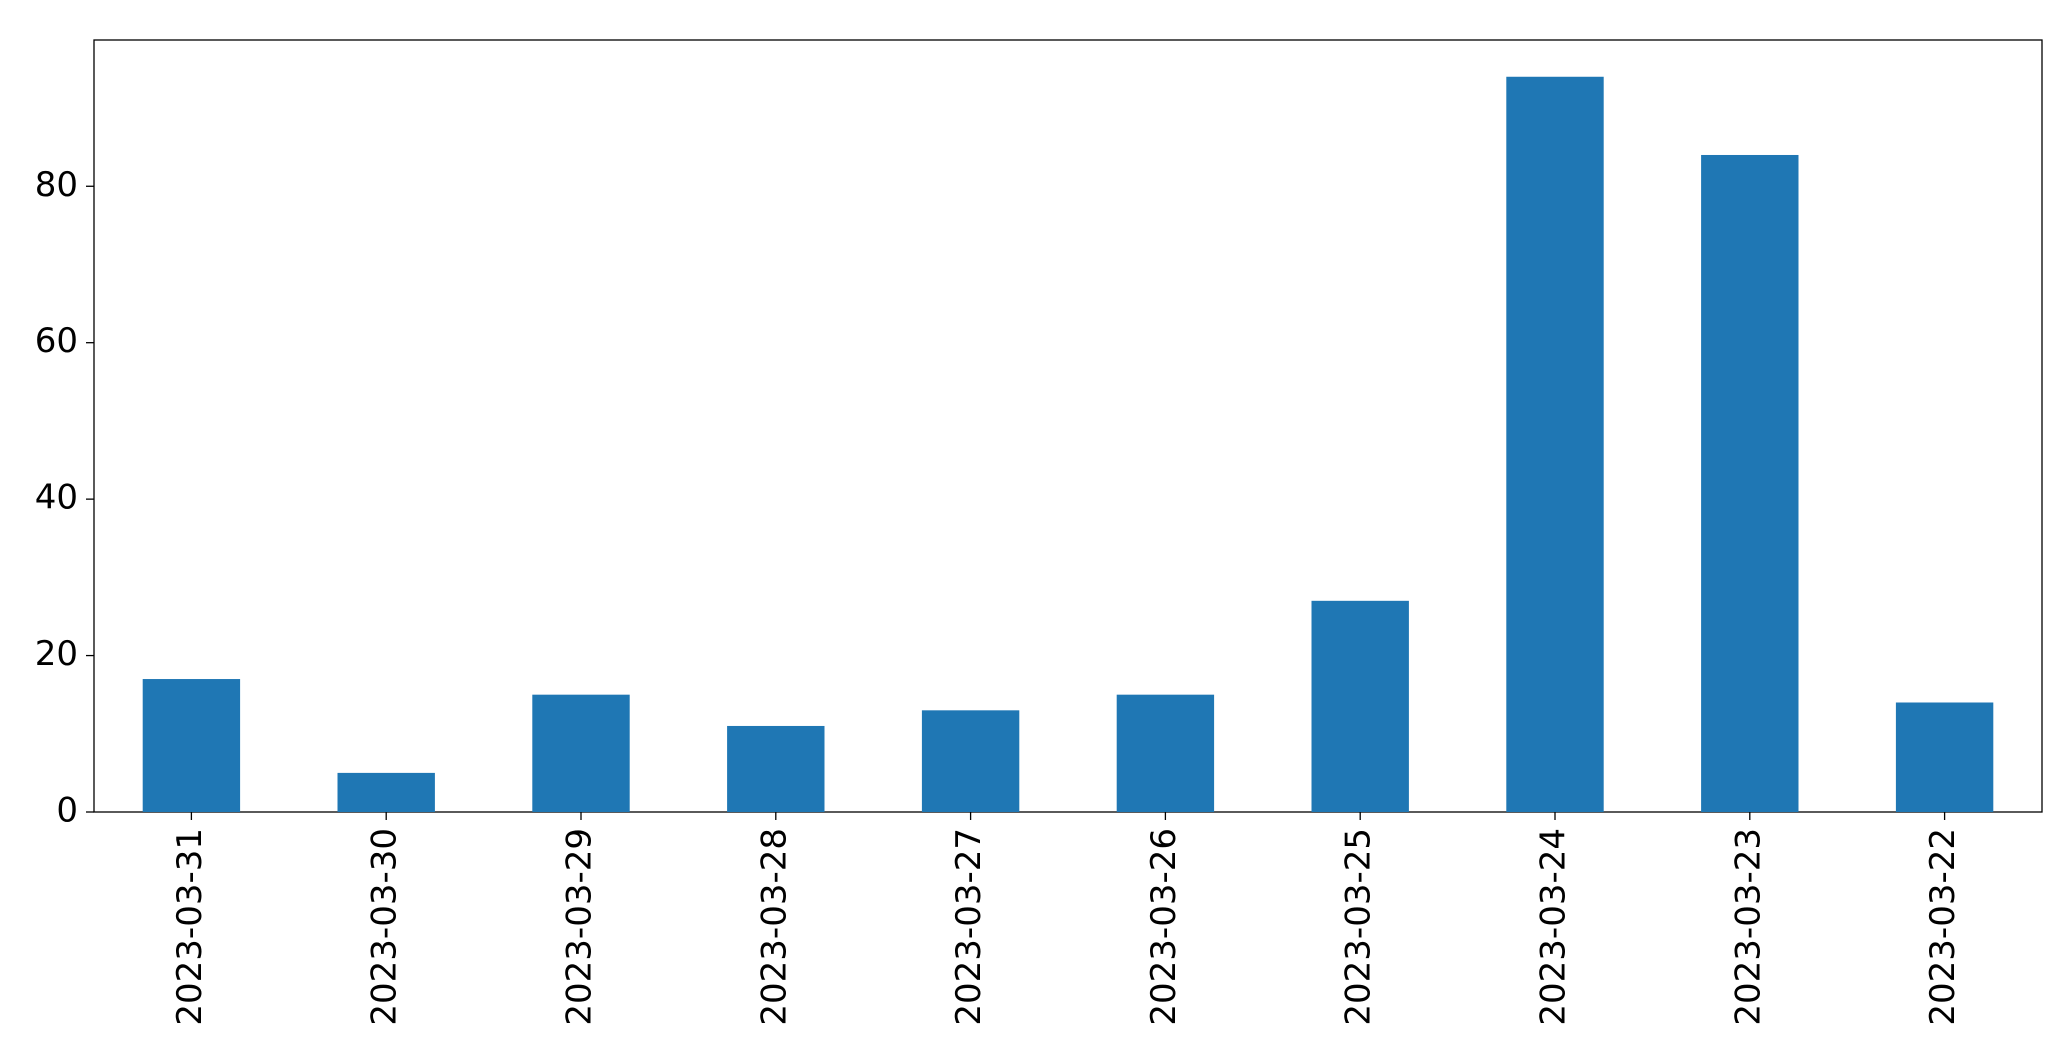 The image size is (2071, 1061). What do you see at coordinates (969, 927) in the screenshot?
I see `x-tick-label: 2023-03-27` at bounding box center [969, 927].